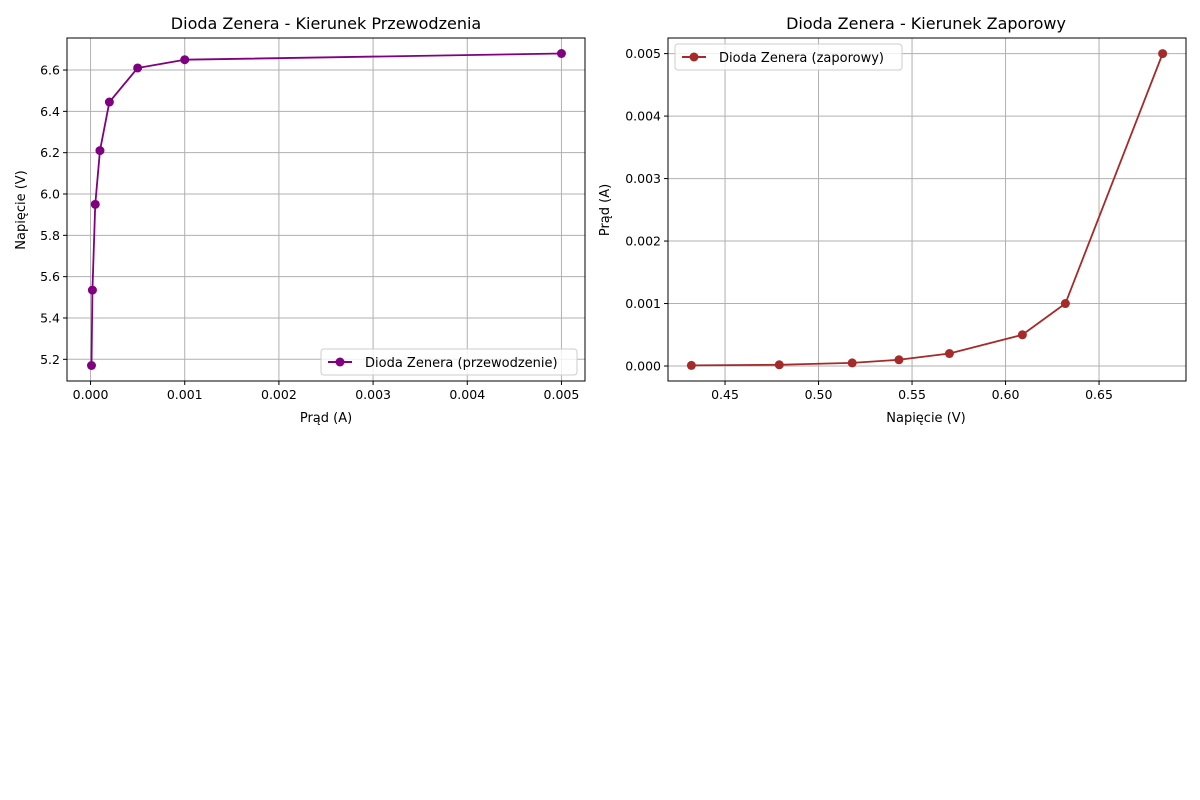 The image size is (1200, 800). Describe the element at coordinates (185, 394) in the screenshot. I see `x-tick-label: 0.001` at that location.